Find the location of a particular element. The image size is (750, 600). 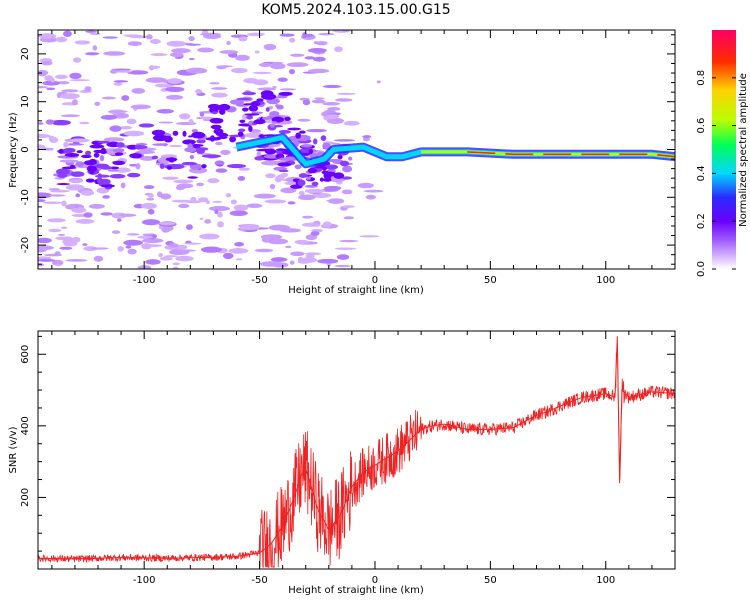

spectrogram-xtick-label: 0 is located at coordinates (375, 280).